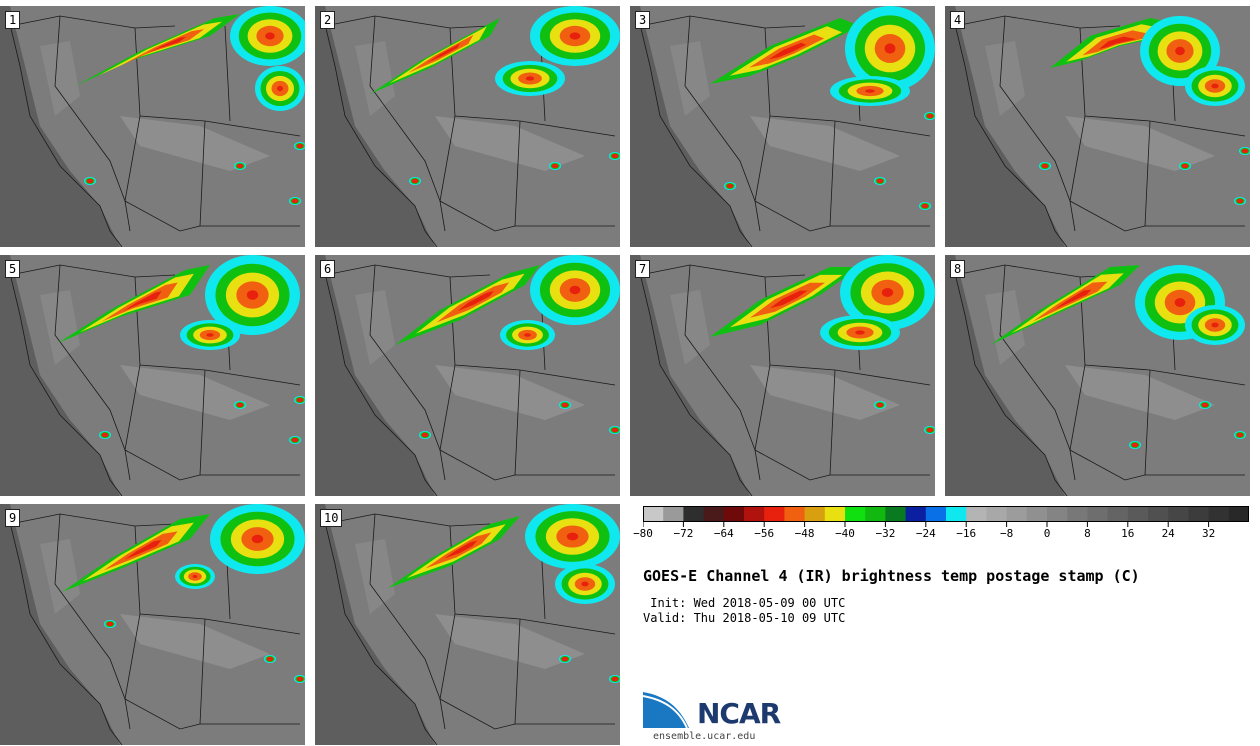  I want to click on panel-number: 4, so click(958, 20).